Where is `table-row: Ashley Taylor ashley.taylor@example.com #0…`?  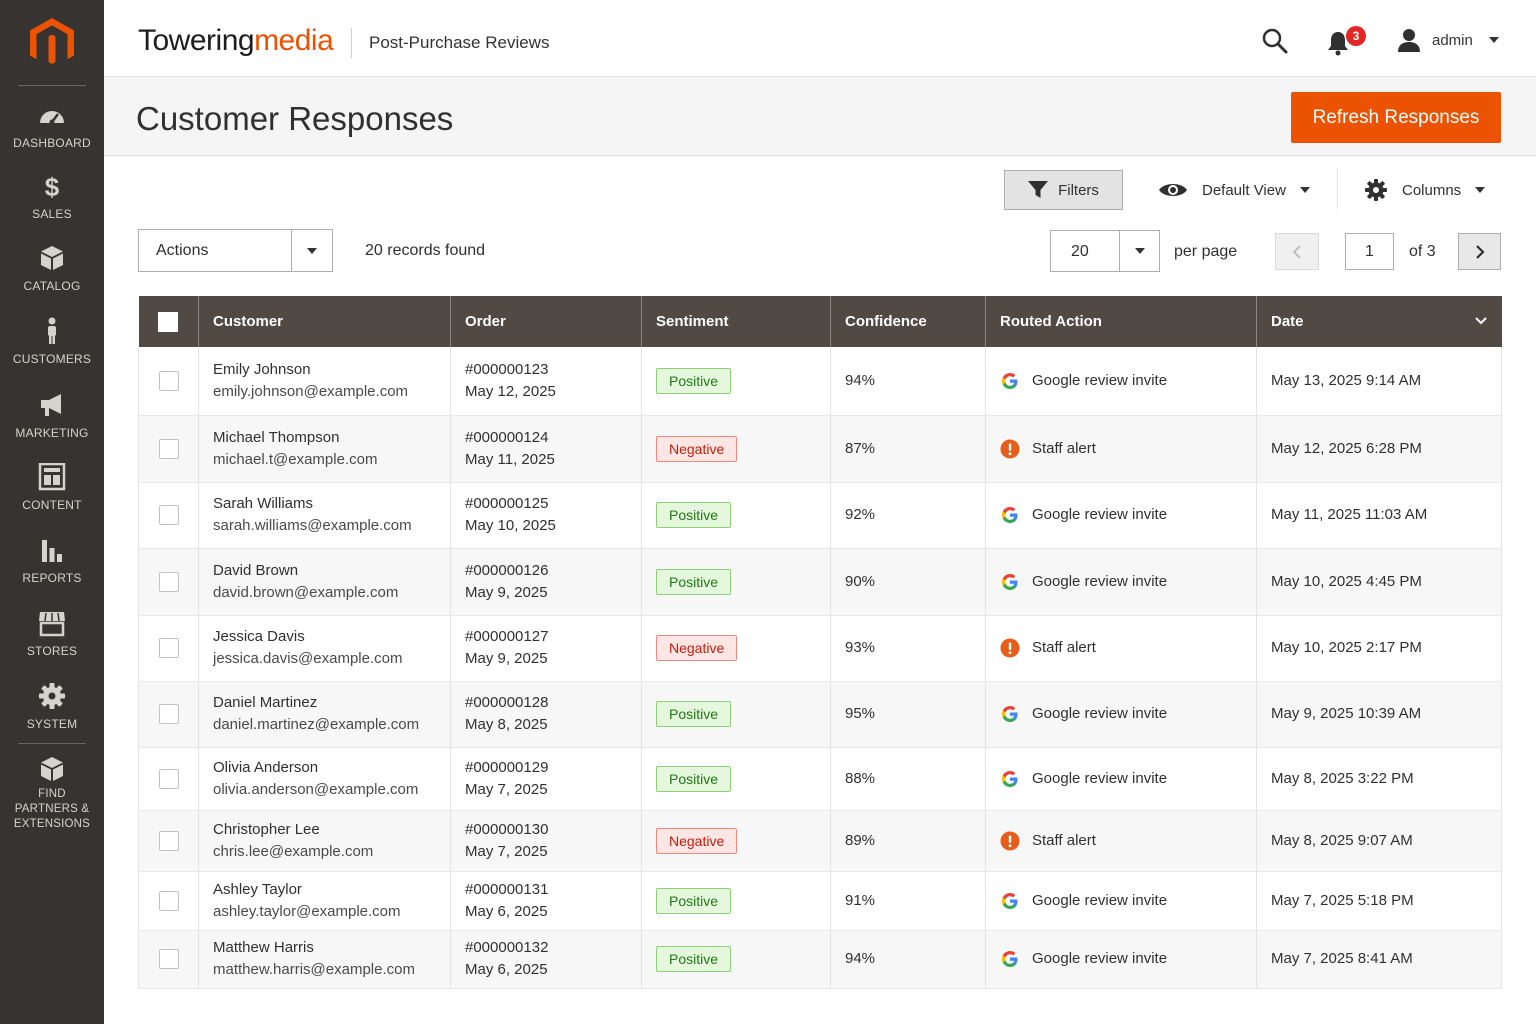 table-row: Ashley Taylor ashley.taylor@example.com #0… is located at coordinates (820, 901).